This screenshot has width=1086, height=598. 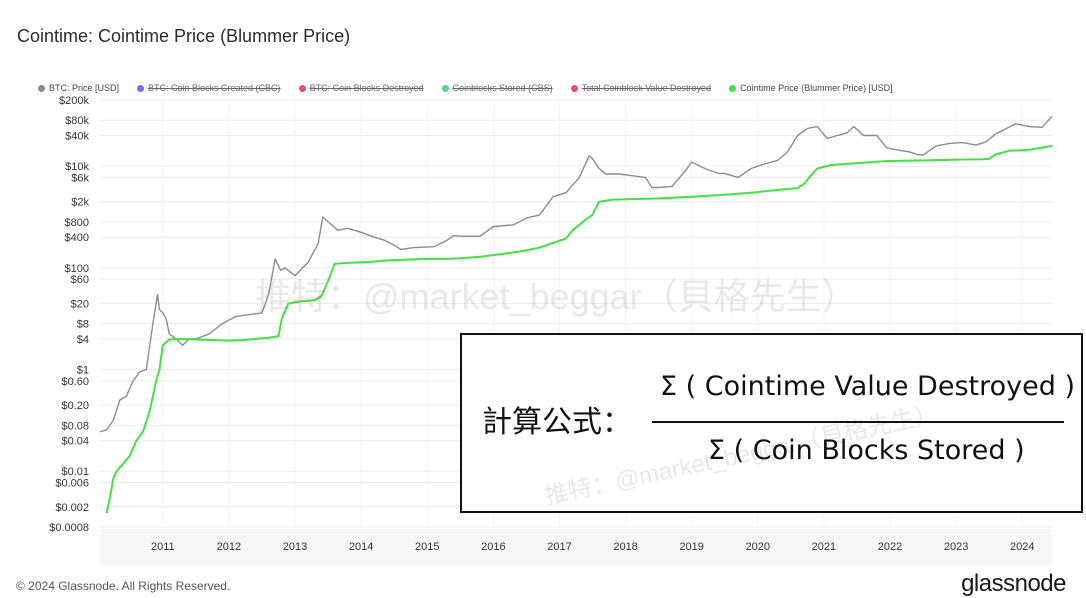 What do you see at coordinates (691, 547) in the screenshot?
I see `x-tick-label: 2019` at bounding box center [691, 547].